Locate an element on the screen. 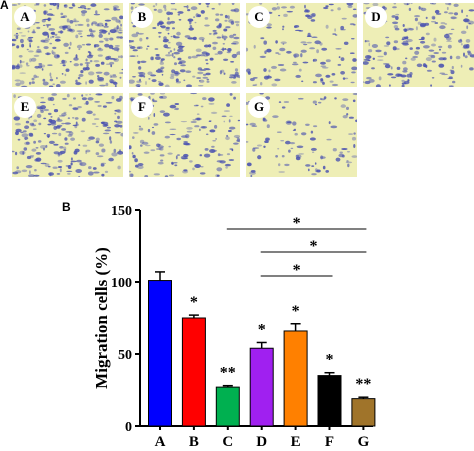 The image size is (474, 451). micrograph-label: D is located at coordinates (376, 17).